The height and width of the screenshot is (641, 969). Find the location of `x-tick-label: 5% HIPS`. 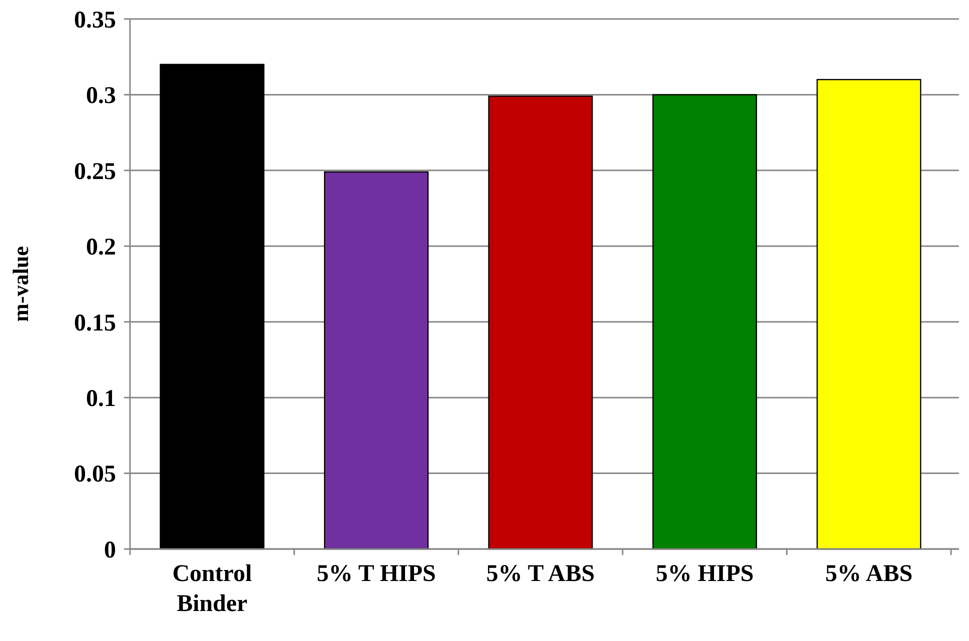

x-tick-label: 5% HIPS is located at coordinates (705, 574).